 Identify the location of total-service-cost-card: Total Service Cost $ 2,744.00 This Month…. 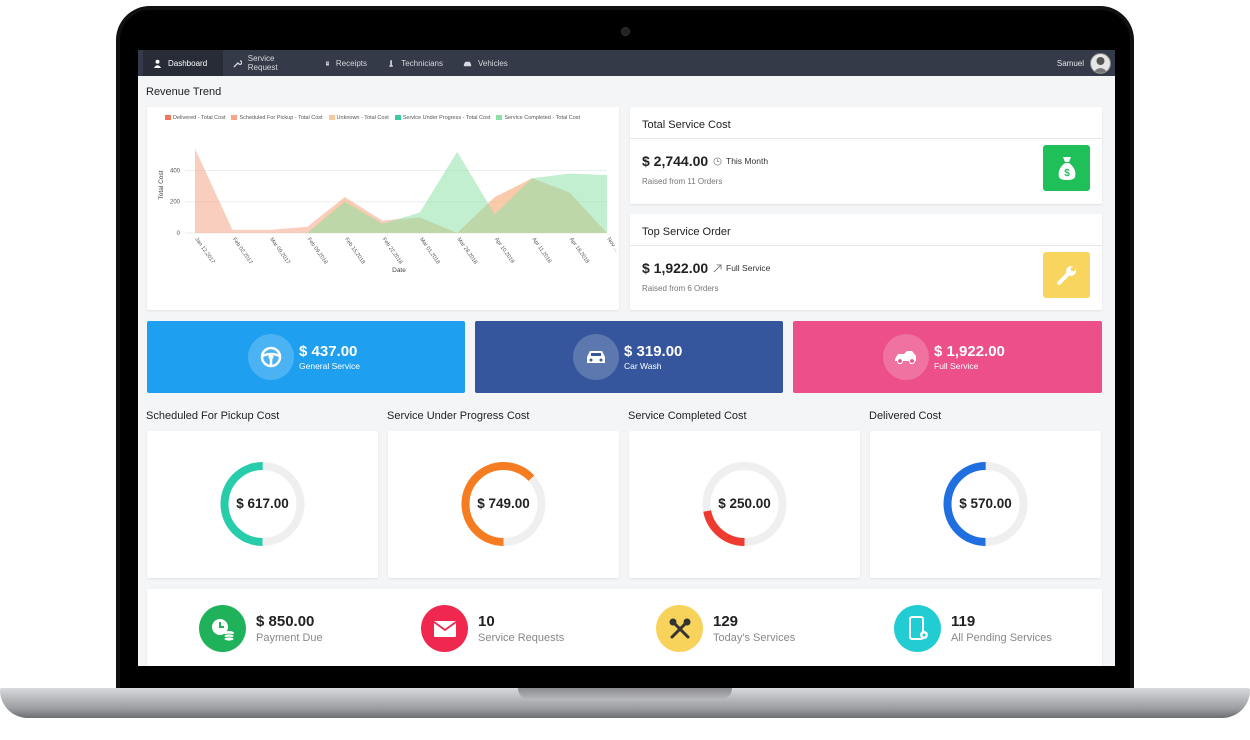
(866, 155).